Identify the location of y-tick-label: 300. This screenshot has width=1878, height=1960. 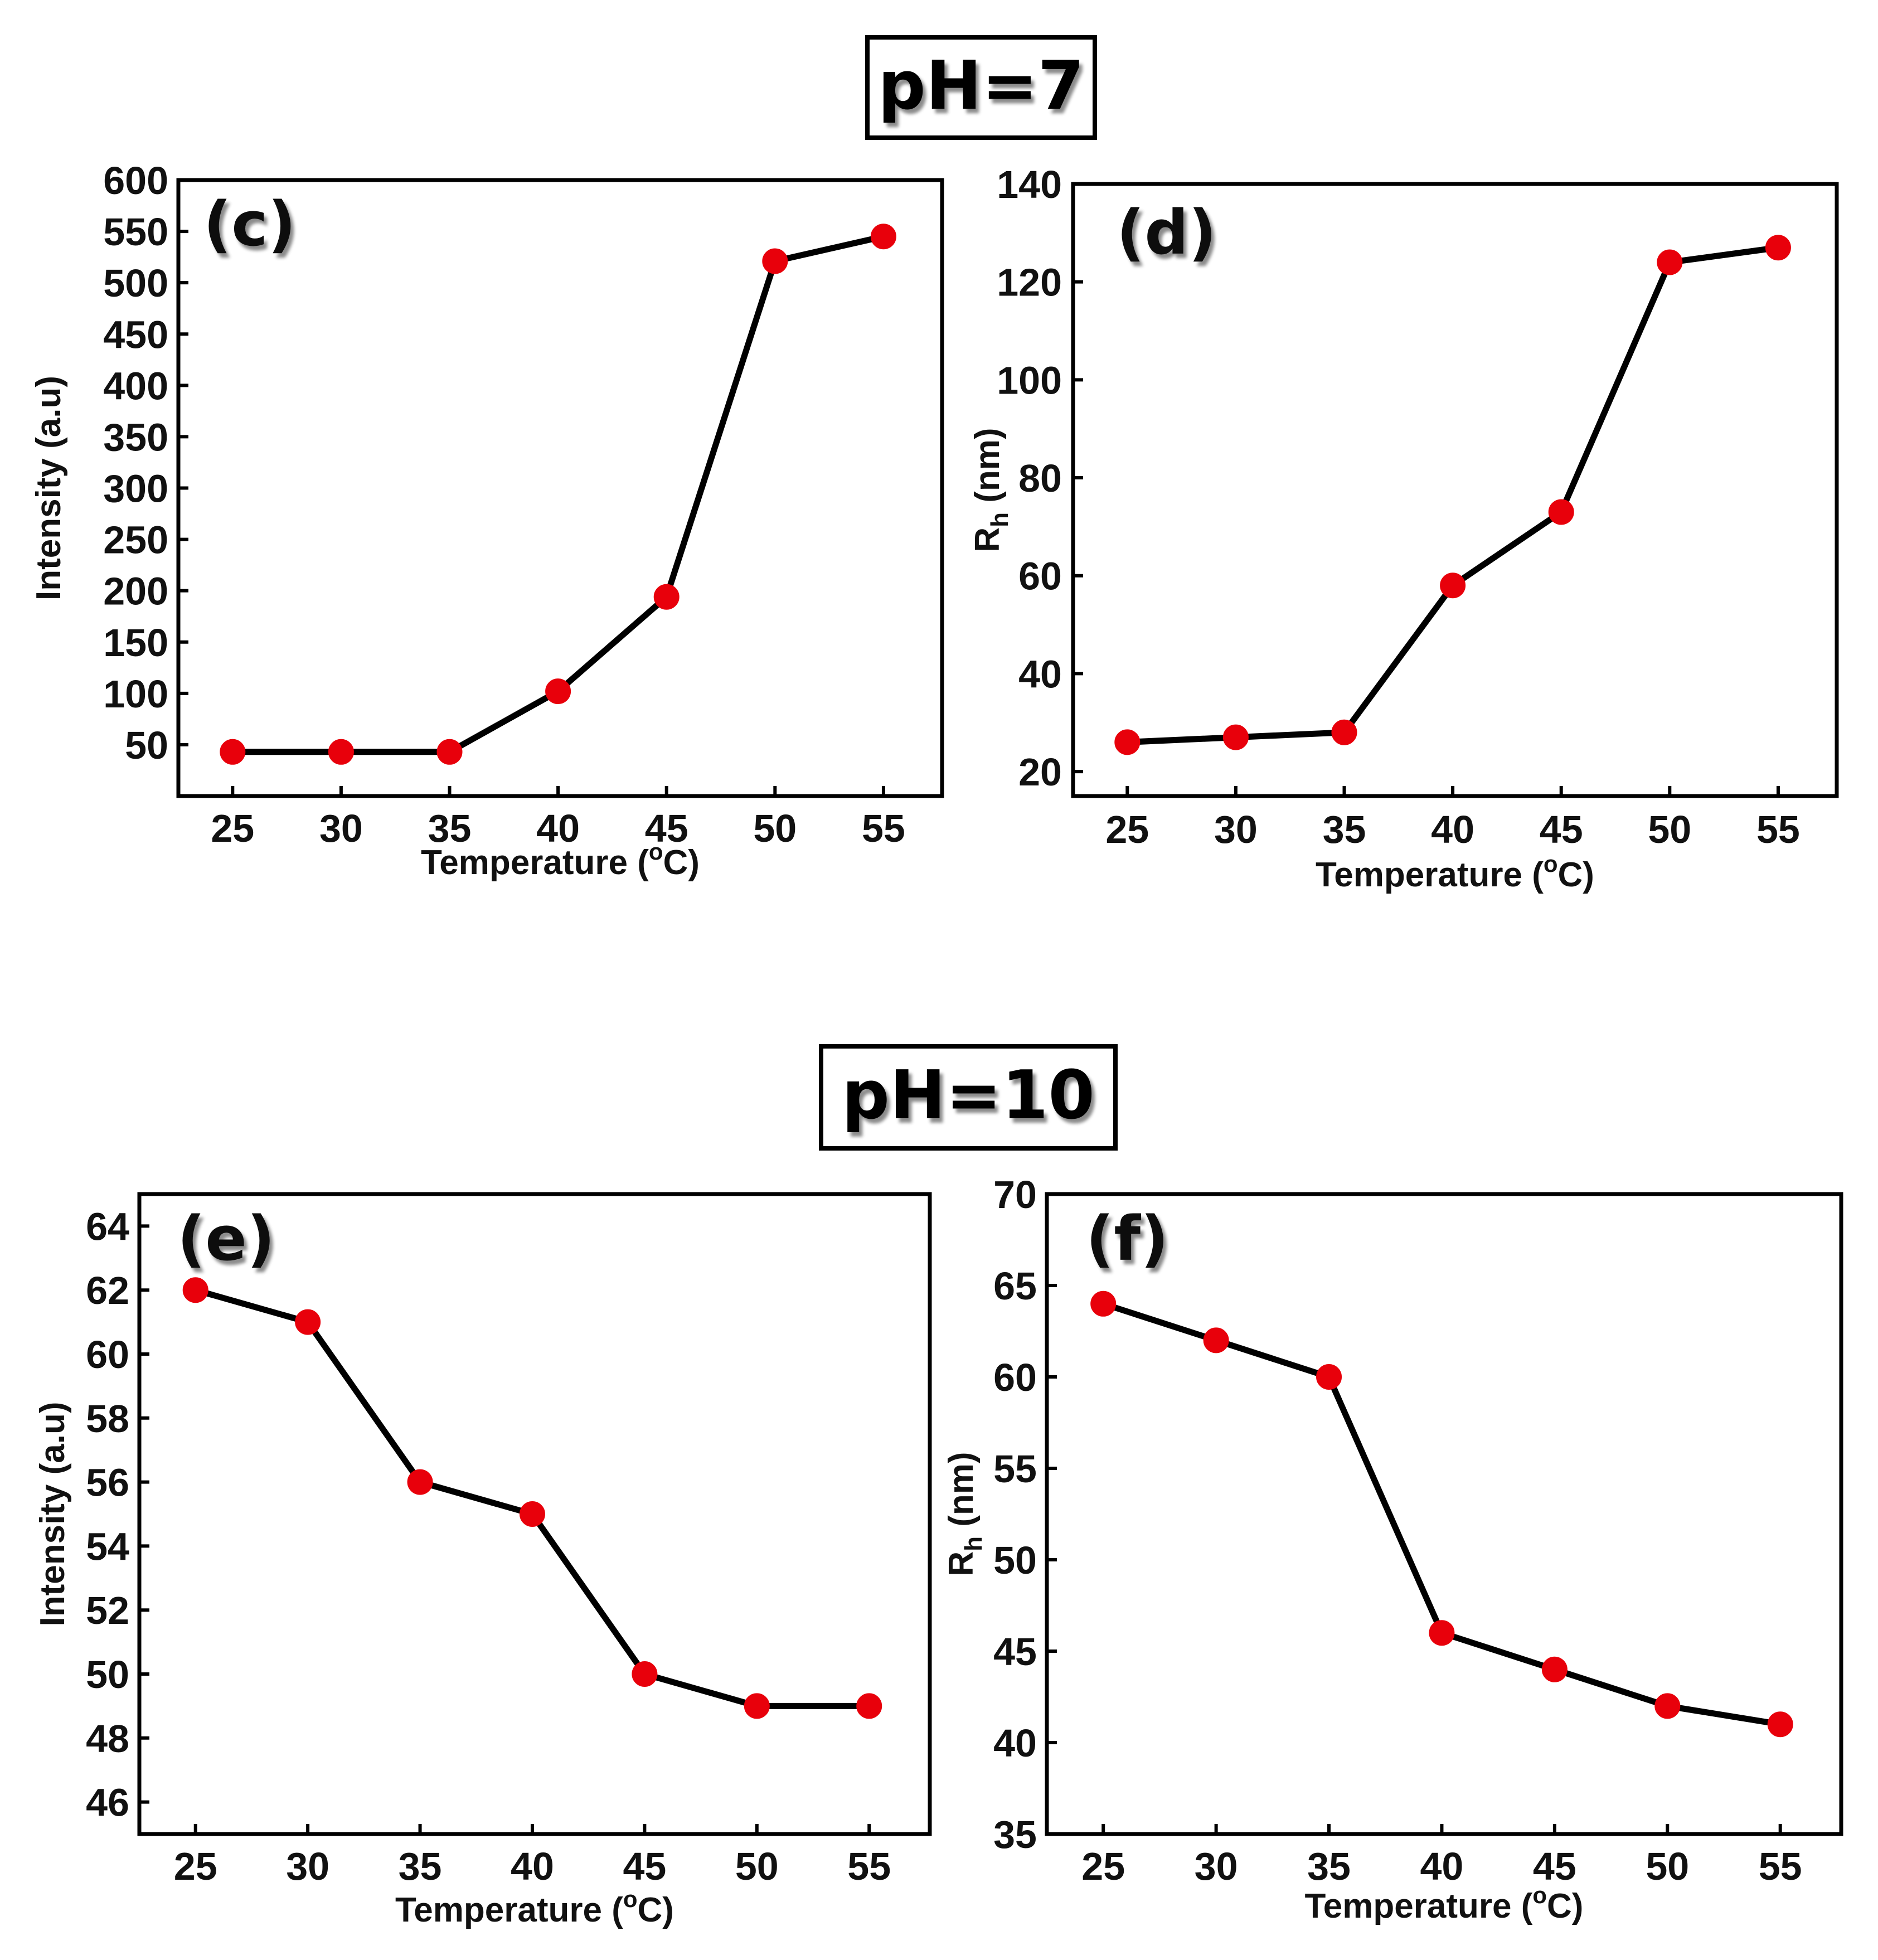
(135, 489).